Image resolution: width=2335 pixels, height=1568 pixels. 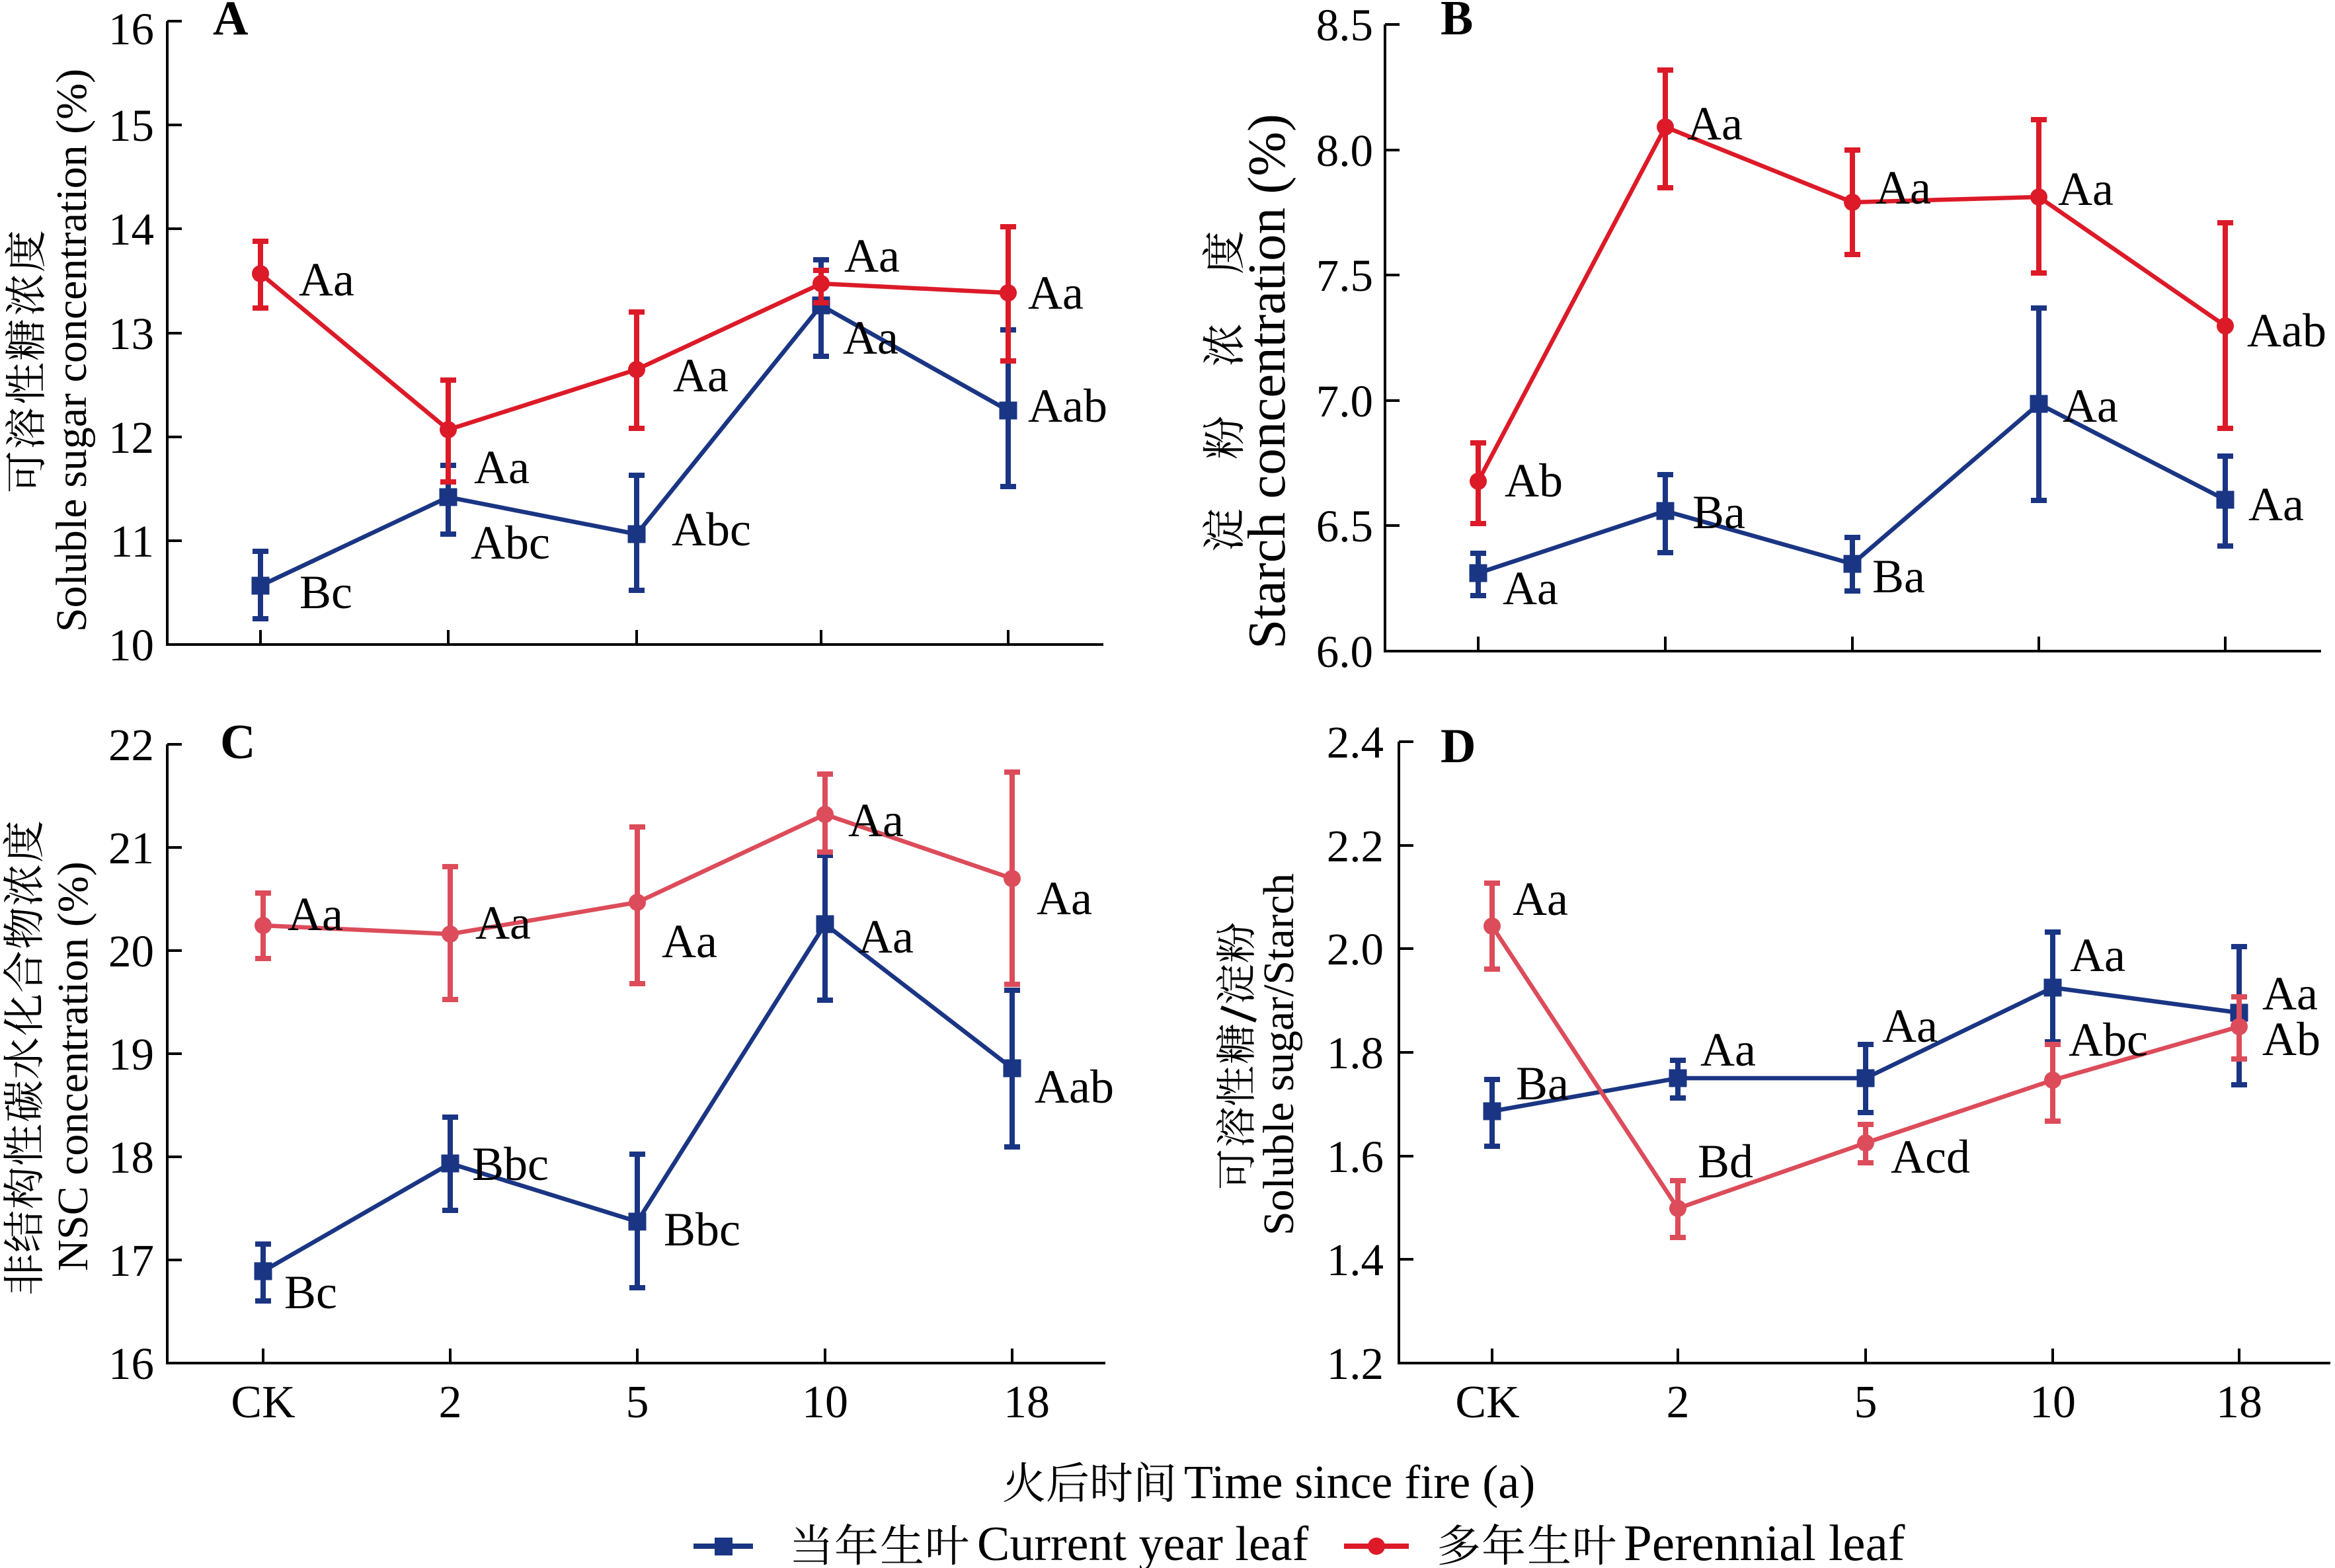 What do you see at coordinates (131, 848) in the screenshot?
I see `svg-text: 21` at bounding box center [131, 848].